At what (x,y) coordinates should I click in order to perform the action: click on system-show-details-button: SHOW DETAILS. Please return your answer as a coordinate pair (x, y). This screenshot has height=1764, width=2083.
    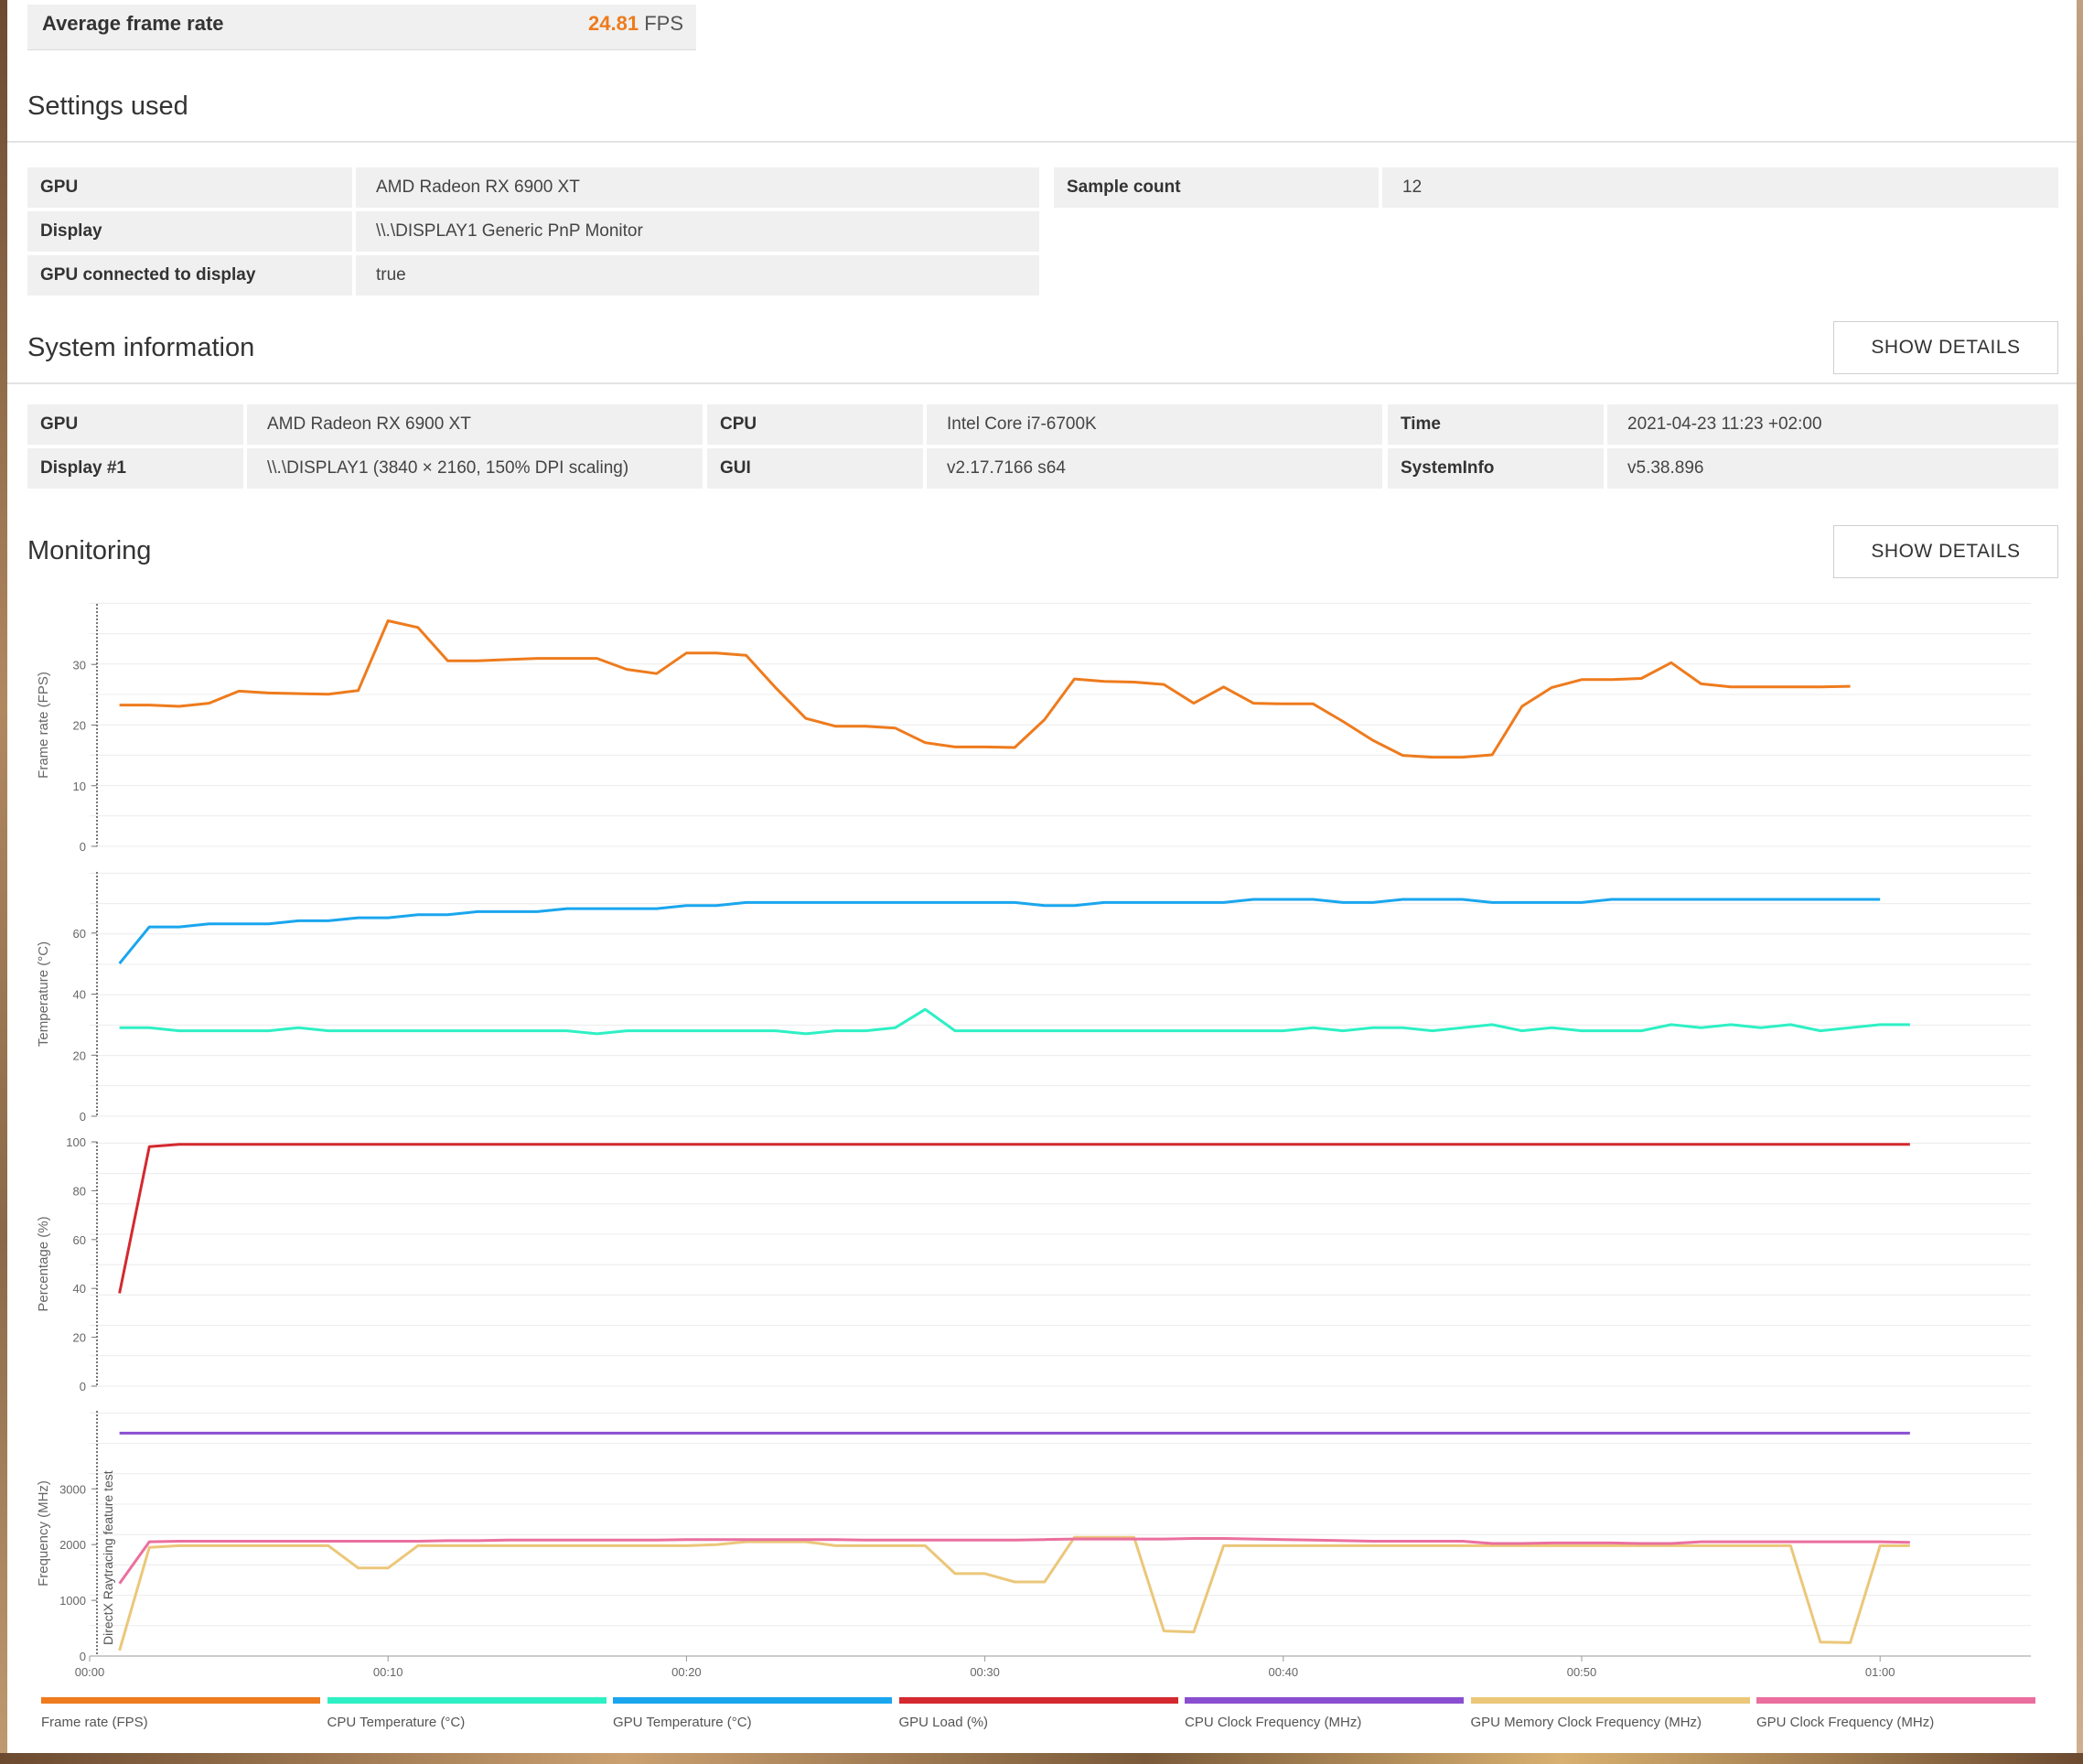
    Looking at the image, I should click on (1946, 347).